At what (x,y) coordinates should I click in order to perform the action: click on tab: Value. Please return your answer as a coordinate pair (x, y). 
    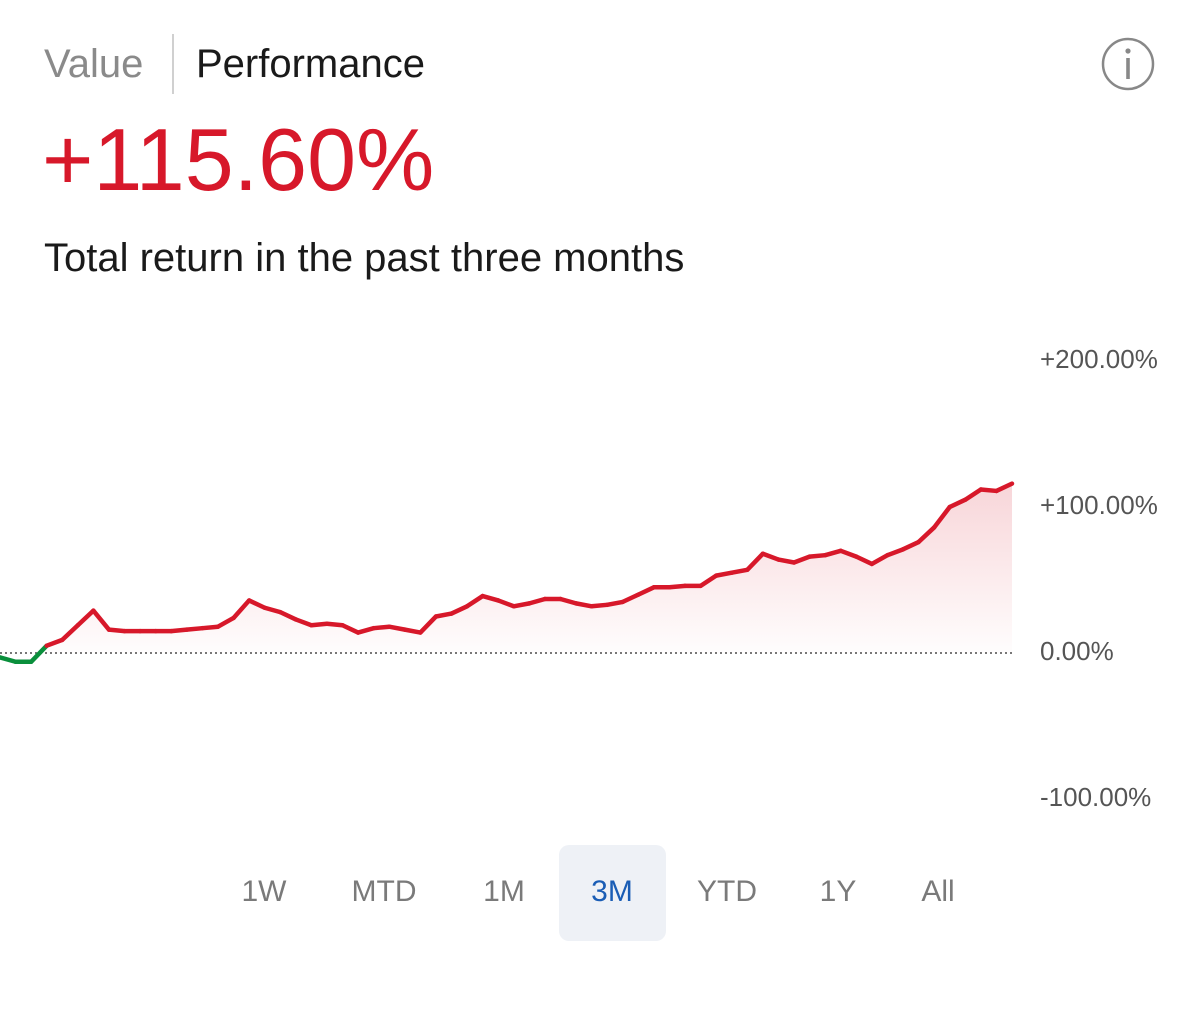
    Looking at the image, I should click on (93, 64).